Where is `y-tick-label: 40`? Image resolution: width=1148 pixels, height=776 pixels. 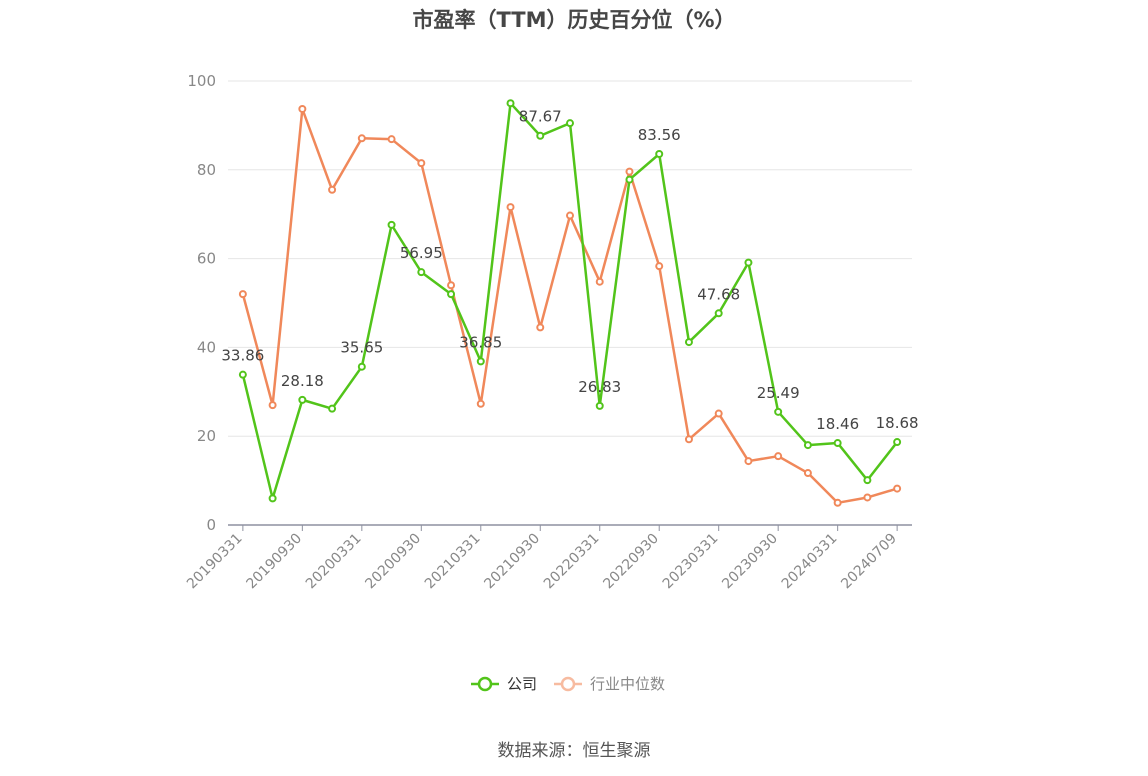
y-tick-label: 40 is located at coordinates (206, 347).